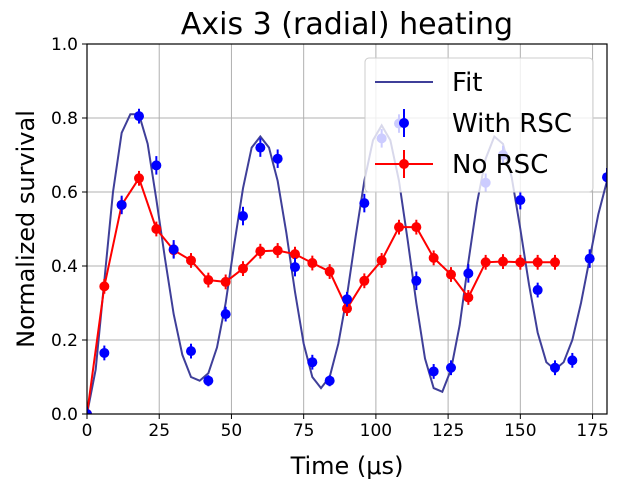  What do you see at coordinates (232, 431) in the screenshot?
I see `x-tick-label: 50` at bounding box center [232, 431].